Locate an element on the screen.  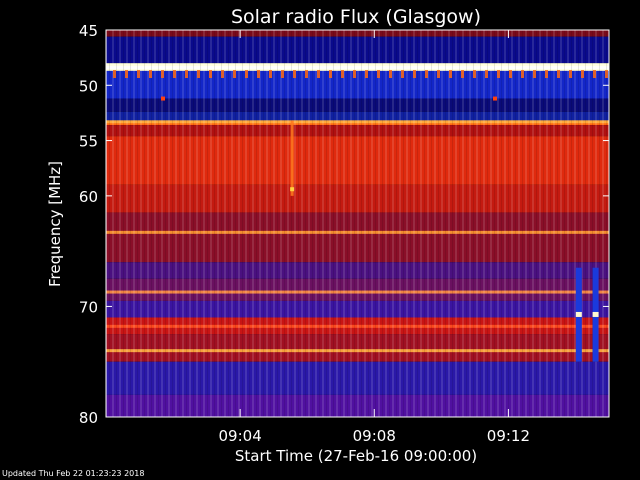
y-tick-label-5: 80 is located at coordinates (88, 418).